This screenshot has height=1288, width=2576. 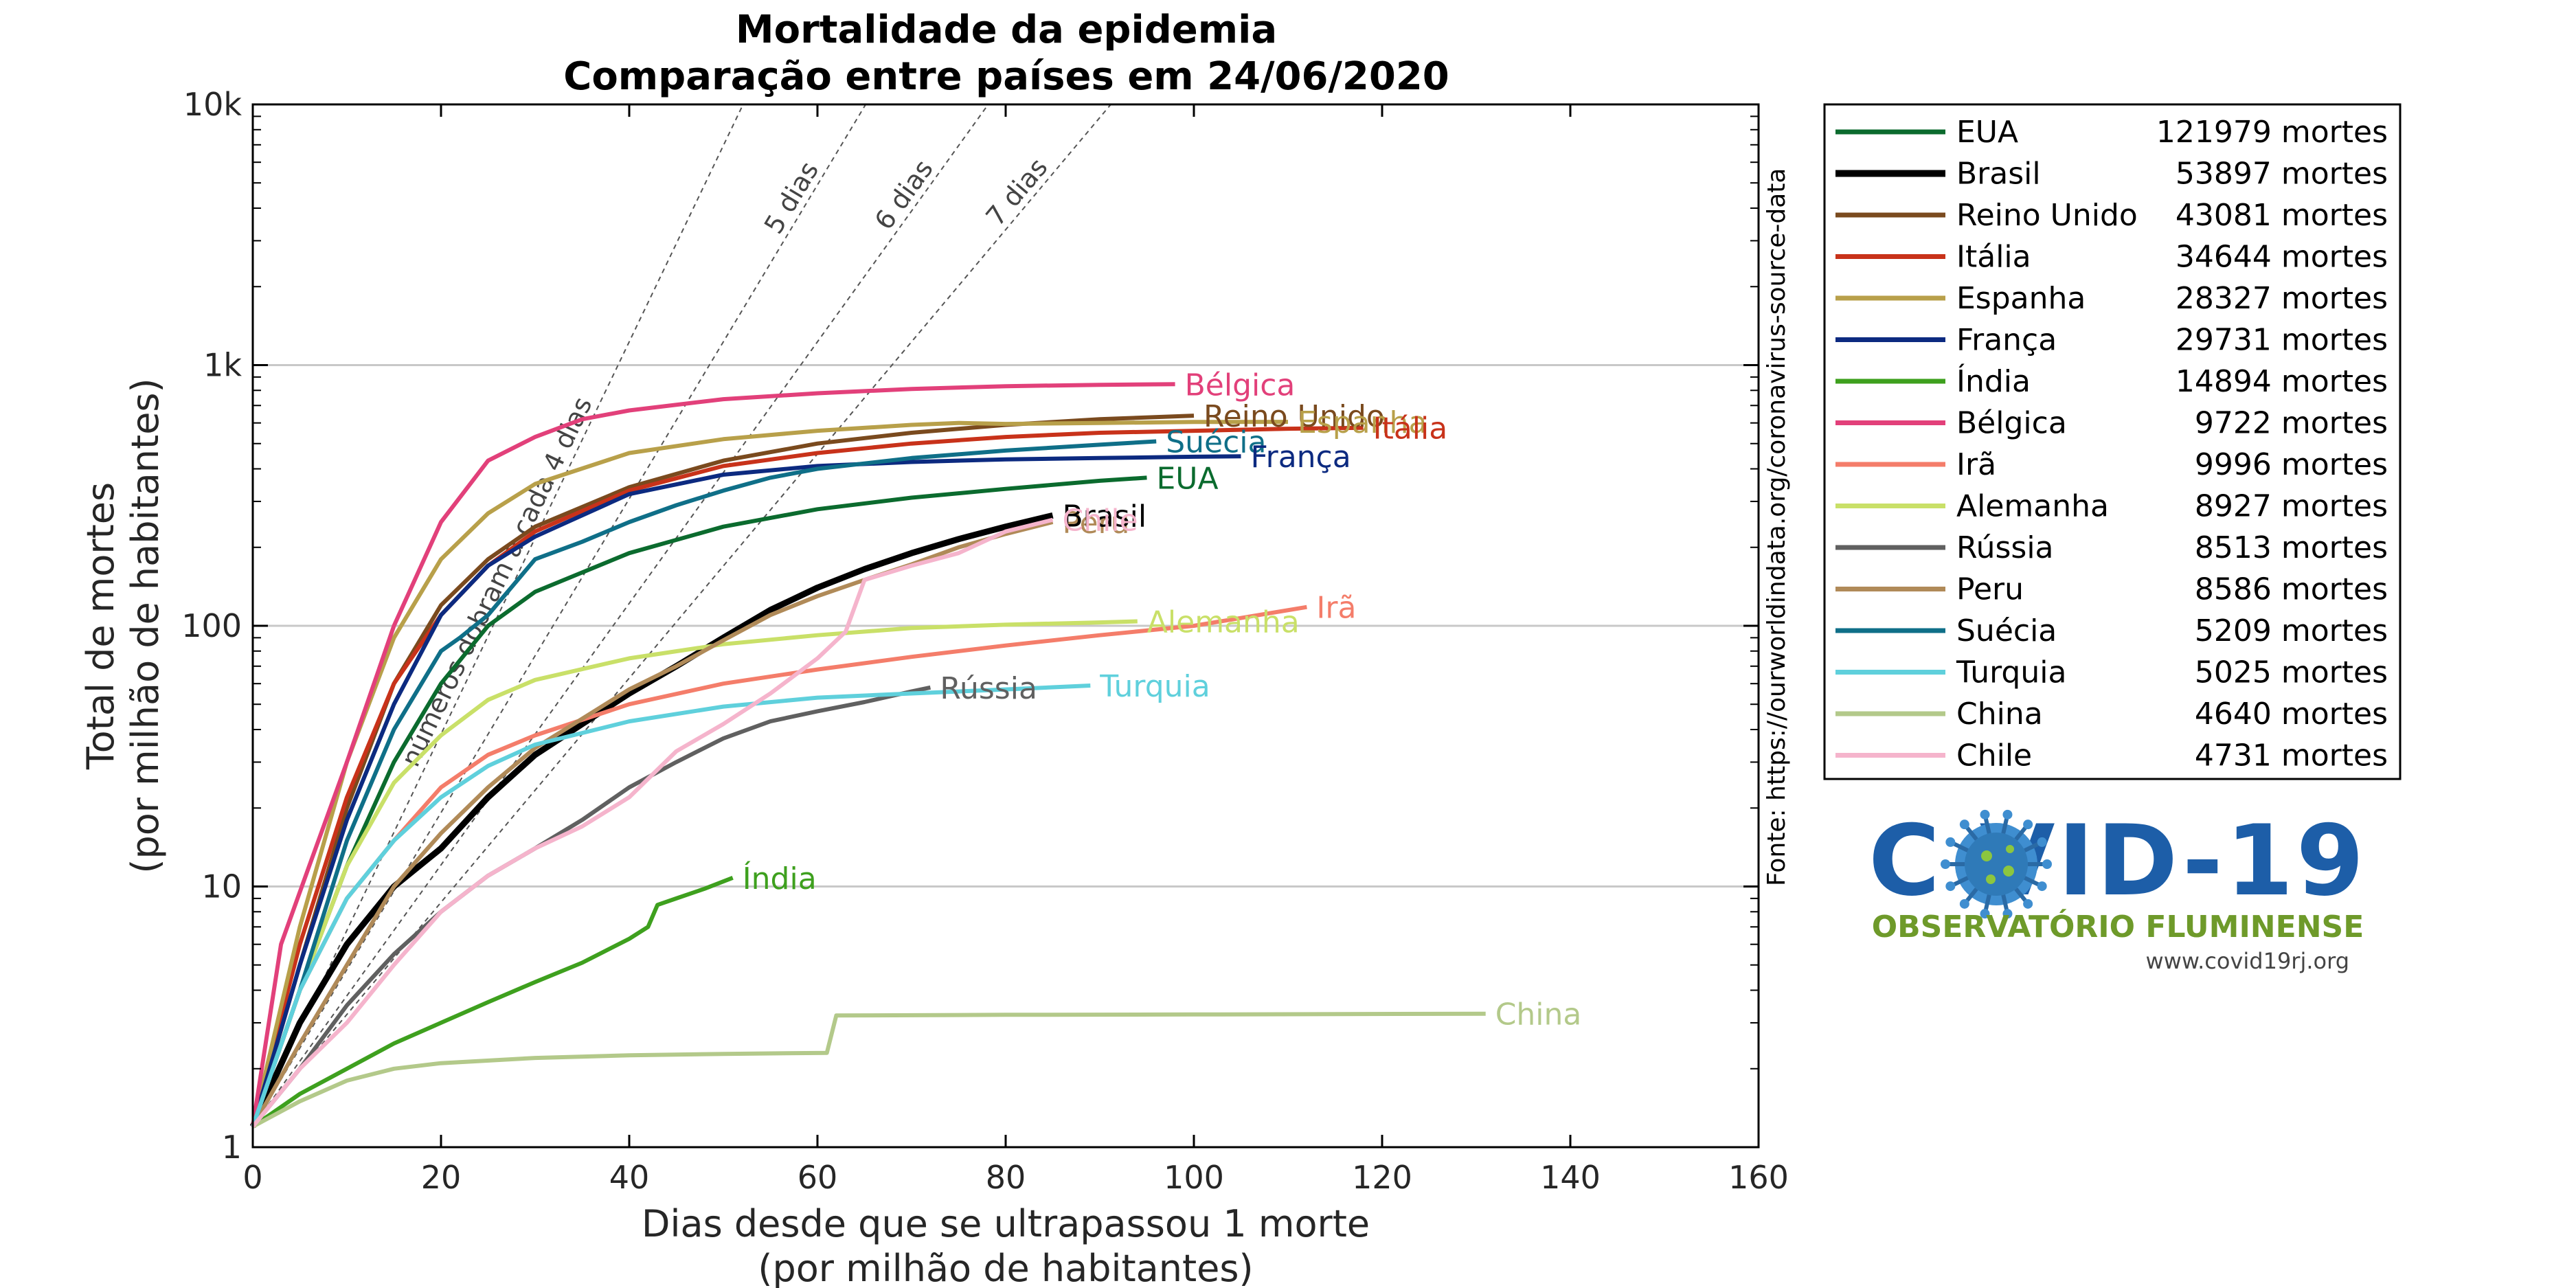 What do you see at coordinates (1570, 1177) in the screenshot?
I see `x-tick-label: 140` at bounding box center [1570, 1177].